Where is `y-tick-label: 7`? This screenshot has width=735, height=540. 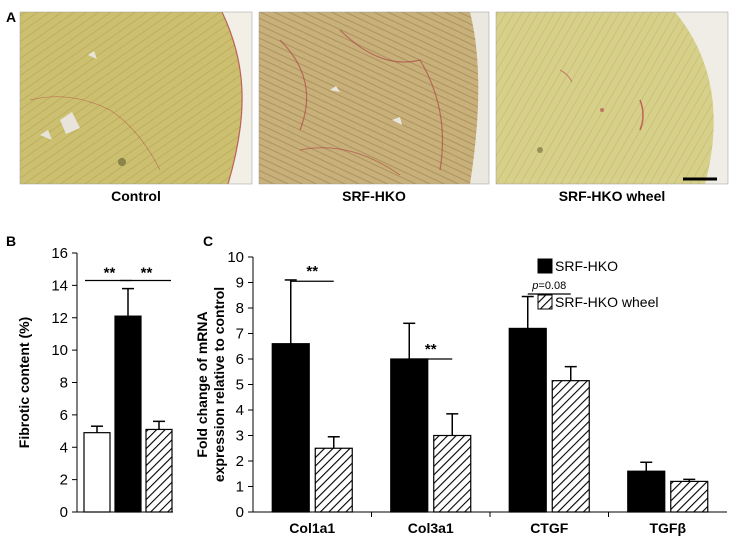 y-tick-label: 7 is located at coordinates (240, 334).